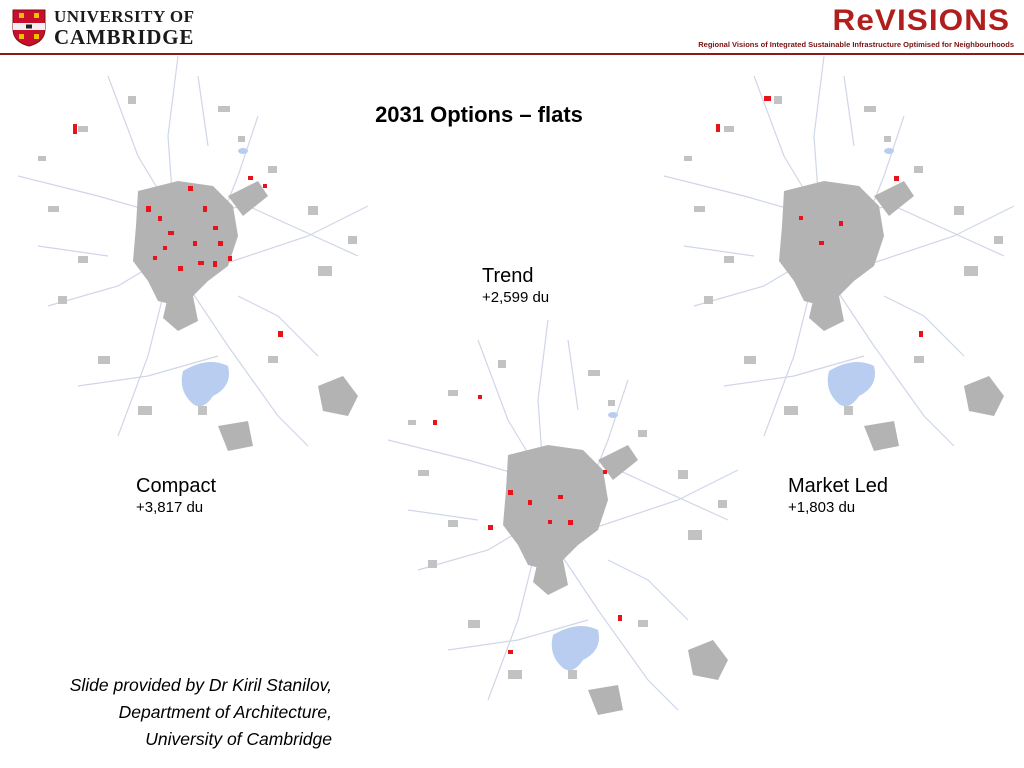  What do you see at coordinates (200, 685) in the screenshot?
I see `credit-line: Slide provided by Dr Kiril Stanilov,` at bounding box center [200, 685].